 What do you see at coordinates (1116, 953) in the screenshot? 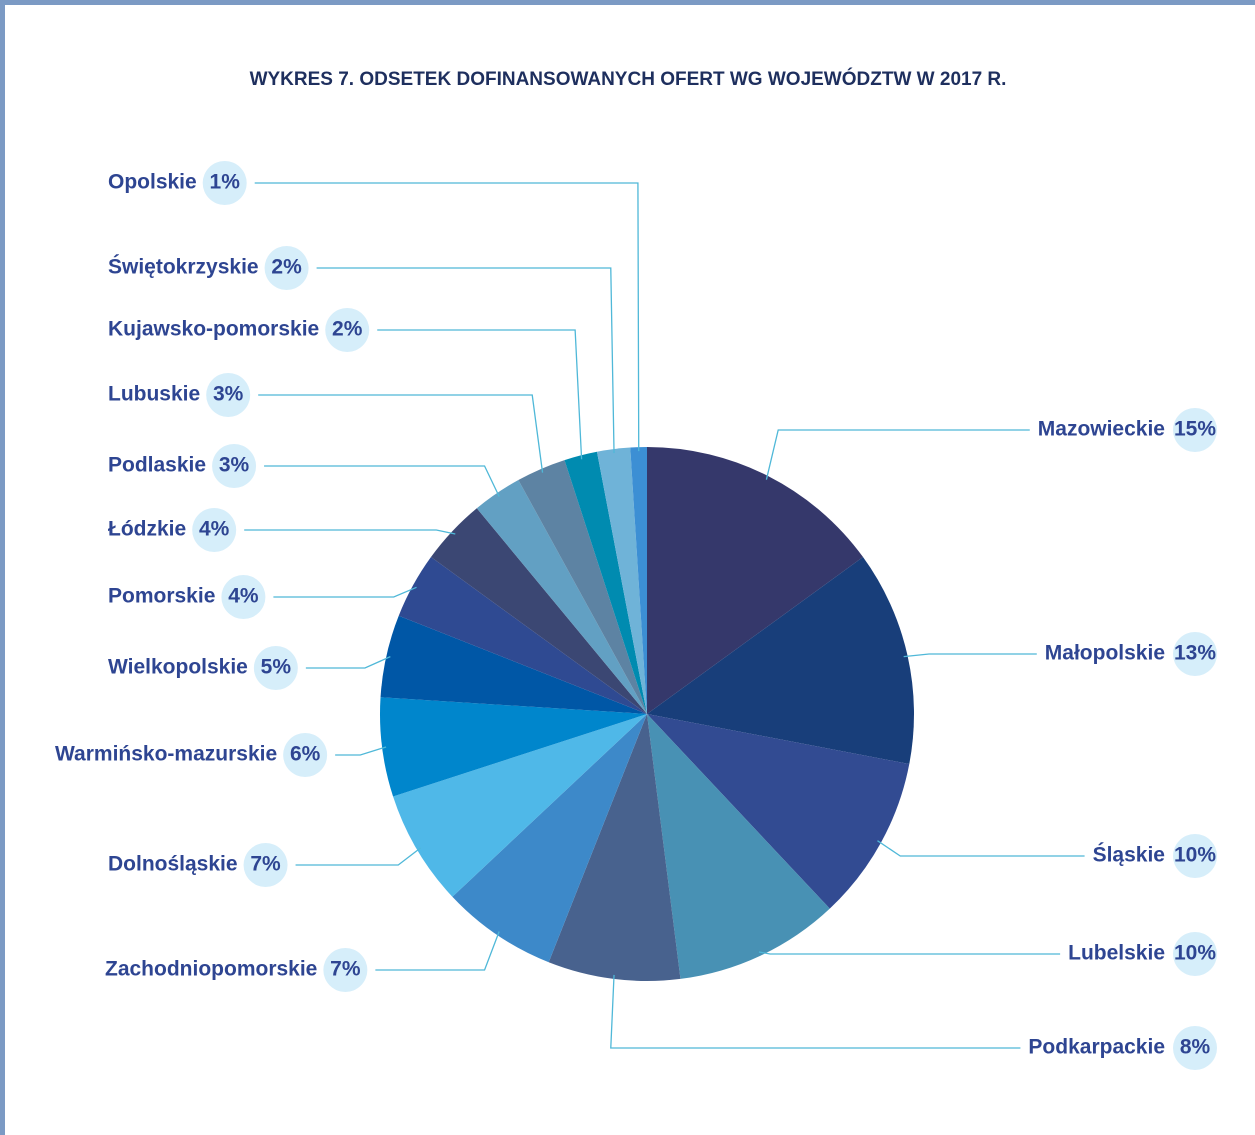
I see `category-label: Lubelskie` at bounding box center [1116, 953].